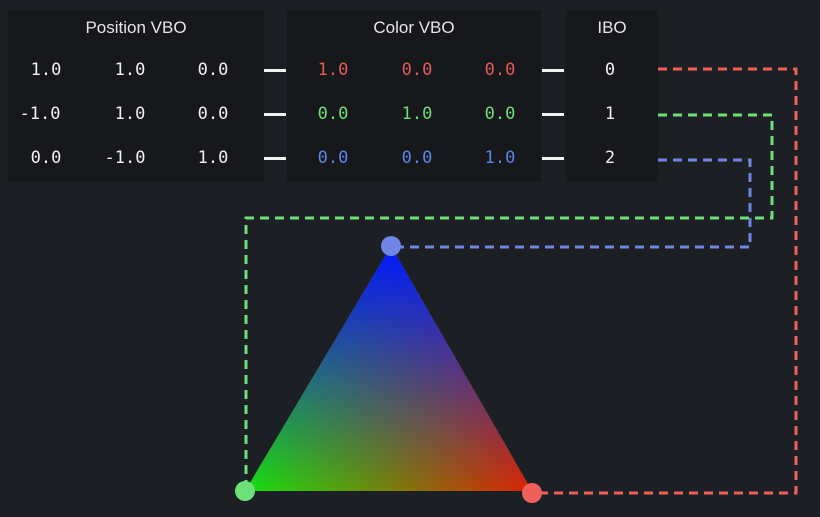 This screenshot has width=820, height=517. Describe the element at coordinates (612, 96) in the screenshot. I see `ibo-panel` at that location.